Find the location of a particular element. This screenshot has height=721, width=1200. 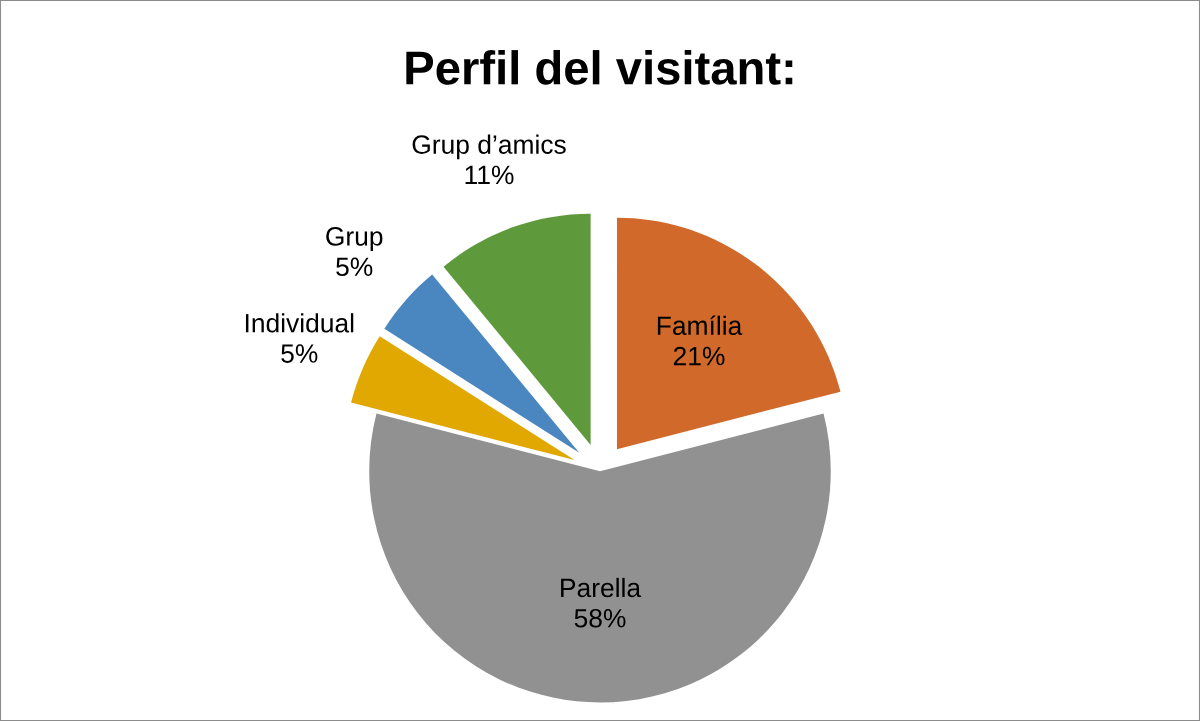

slice-label: Parella is located at coordinates (601, 587).